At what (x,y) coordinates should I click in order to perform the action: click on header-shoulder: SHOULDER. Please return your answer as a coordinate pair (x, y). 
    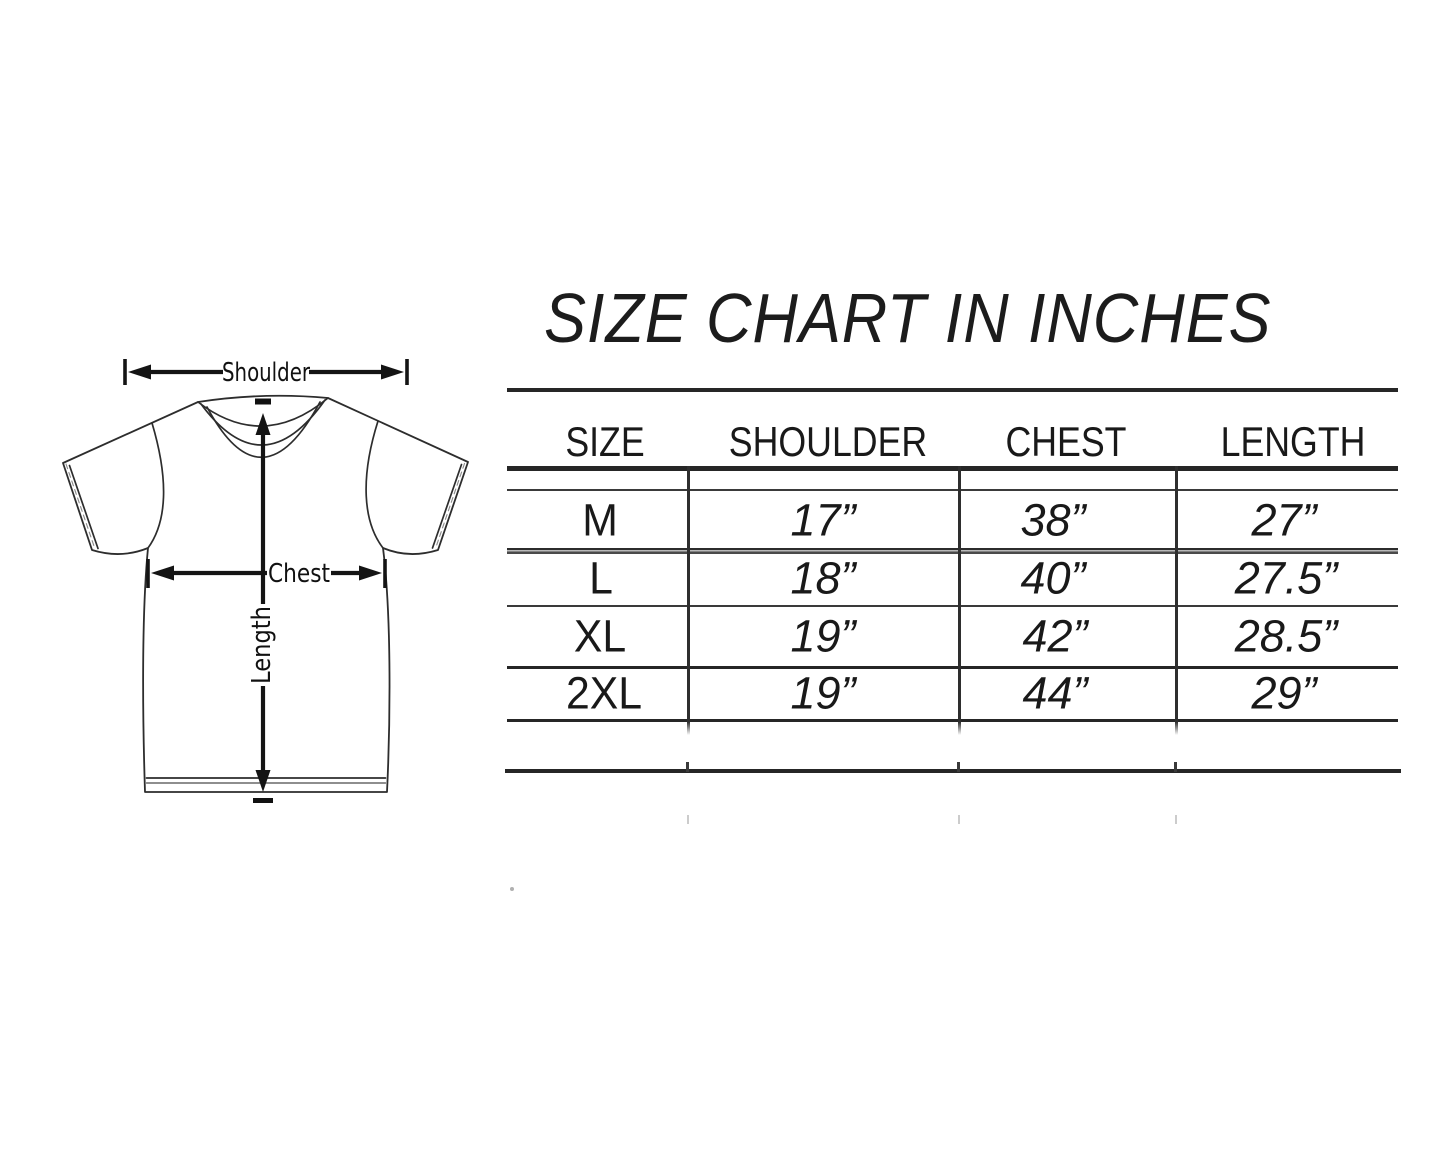
    Looking at the image, I should click on (828, 441).